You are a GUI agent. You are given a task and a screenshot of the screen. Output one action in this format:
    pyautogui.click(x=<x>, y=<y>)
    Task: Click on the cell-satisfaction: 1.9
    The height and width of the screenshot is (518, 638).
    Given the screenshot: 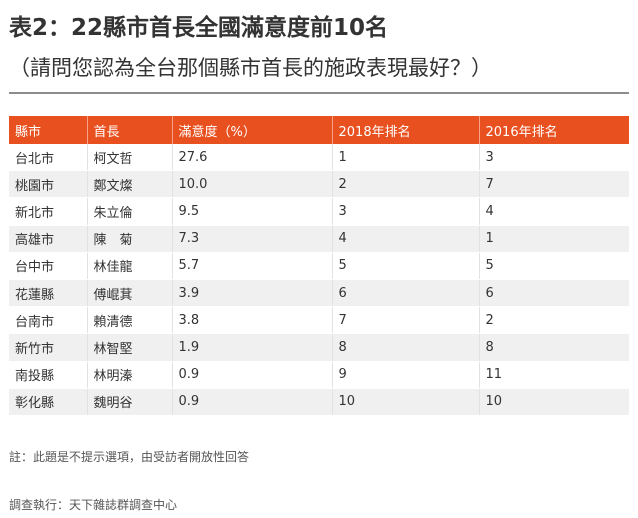 What is the action you would take?
    pyautogui.click(x=252, y=347)
    